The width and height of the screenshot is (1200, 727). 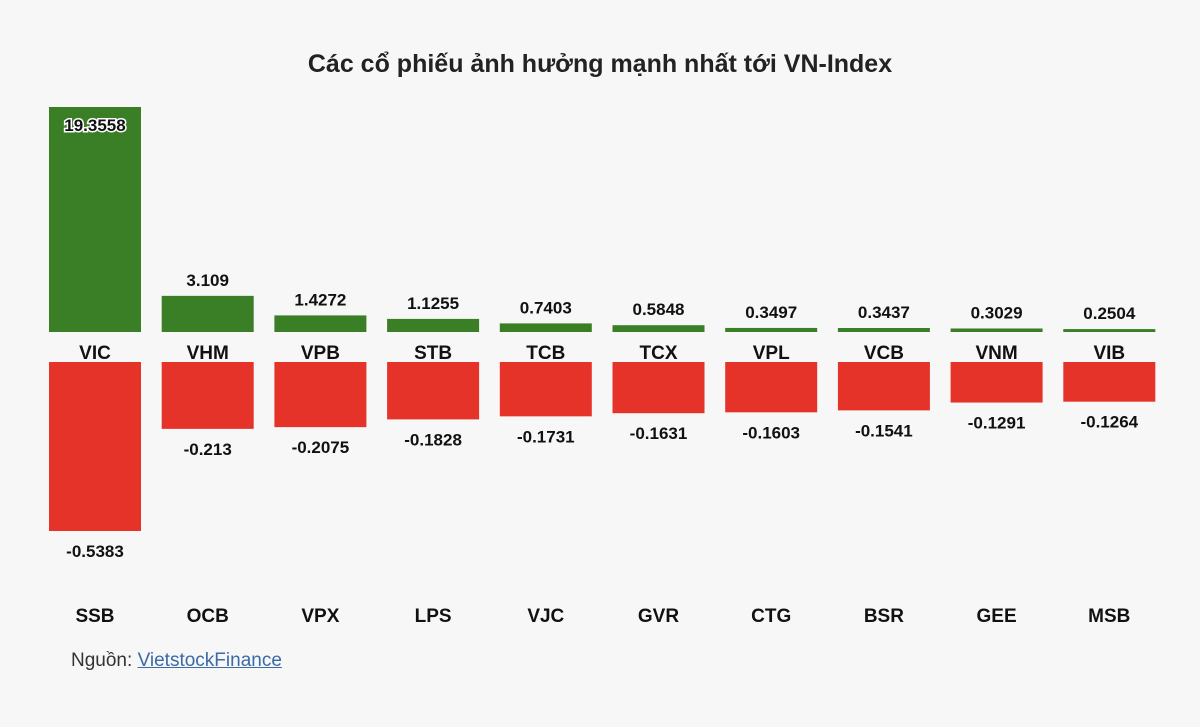 What do you see at coordinates (884, 353) in the screenshot?
I see `ticker-label: VCB` at bounding box center [884, 353].